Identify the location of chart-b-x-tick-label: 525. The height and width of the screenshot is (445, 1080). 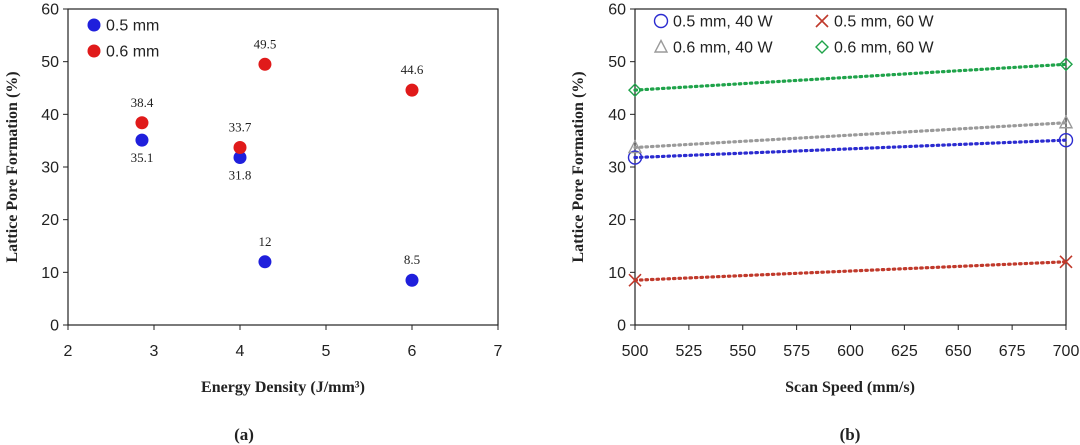
(689, 351).